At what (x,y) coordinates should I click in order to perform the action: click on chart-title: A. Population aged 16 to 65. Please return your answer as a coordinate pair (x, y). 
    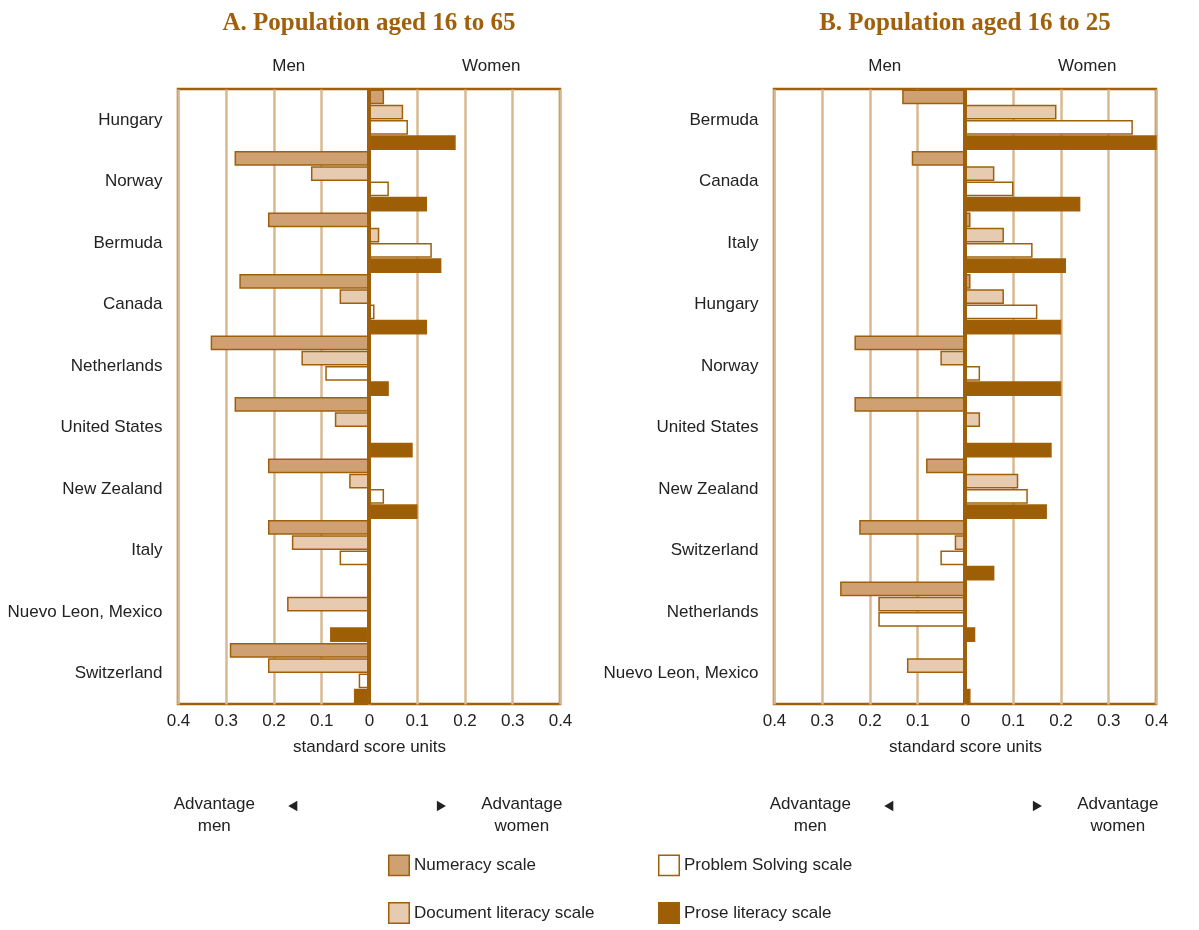
    Looking at the image, I should click on (369, 21).